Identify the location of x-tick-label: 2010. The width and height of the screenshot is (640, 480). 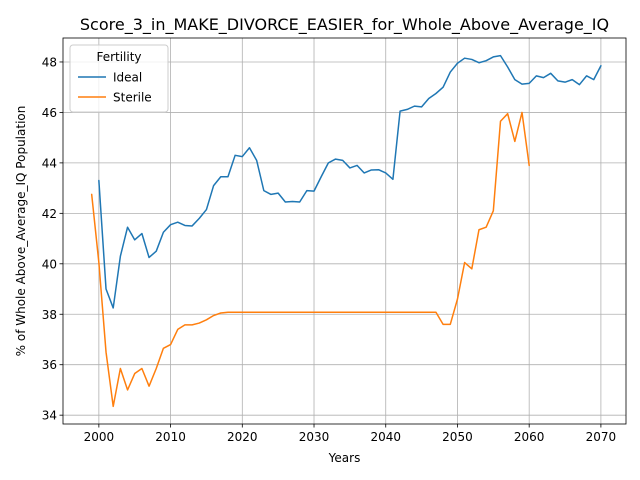
(170, 437).